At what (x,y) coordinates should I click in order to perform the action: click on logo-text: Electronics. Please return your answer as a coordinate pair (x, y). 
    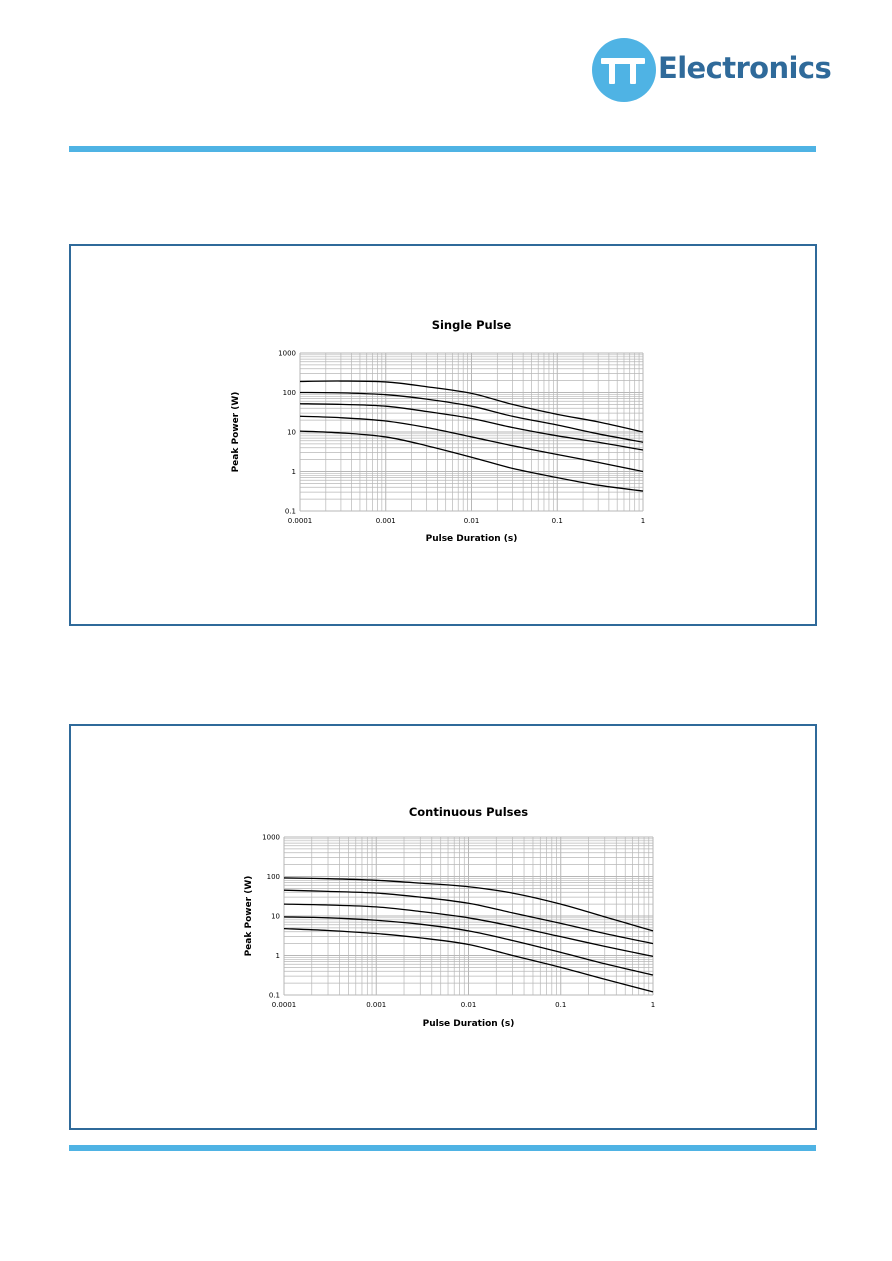
    Looking at the image, I should click on (745, 68).